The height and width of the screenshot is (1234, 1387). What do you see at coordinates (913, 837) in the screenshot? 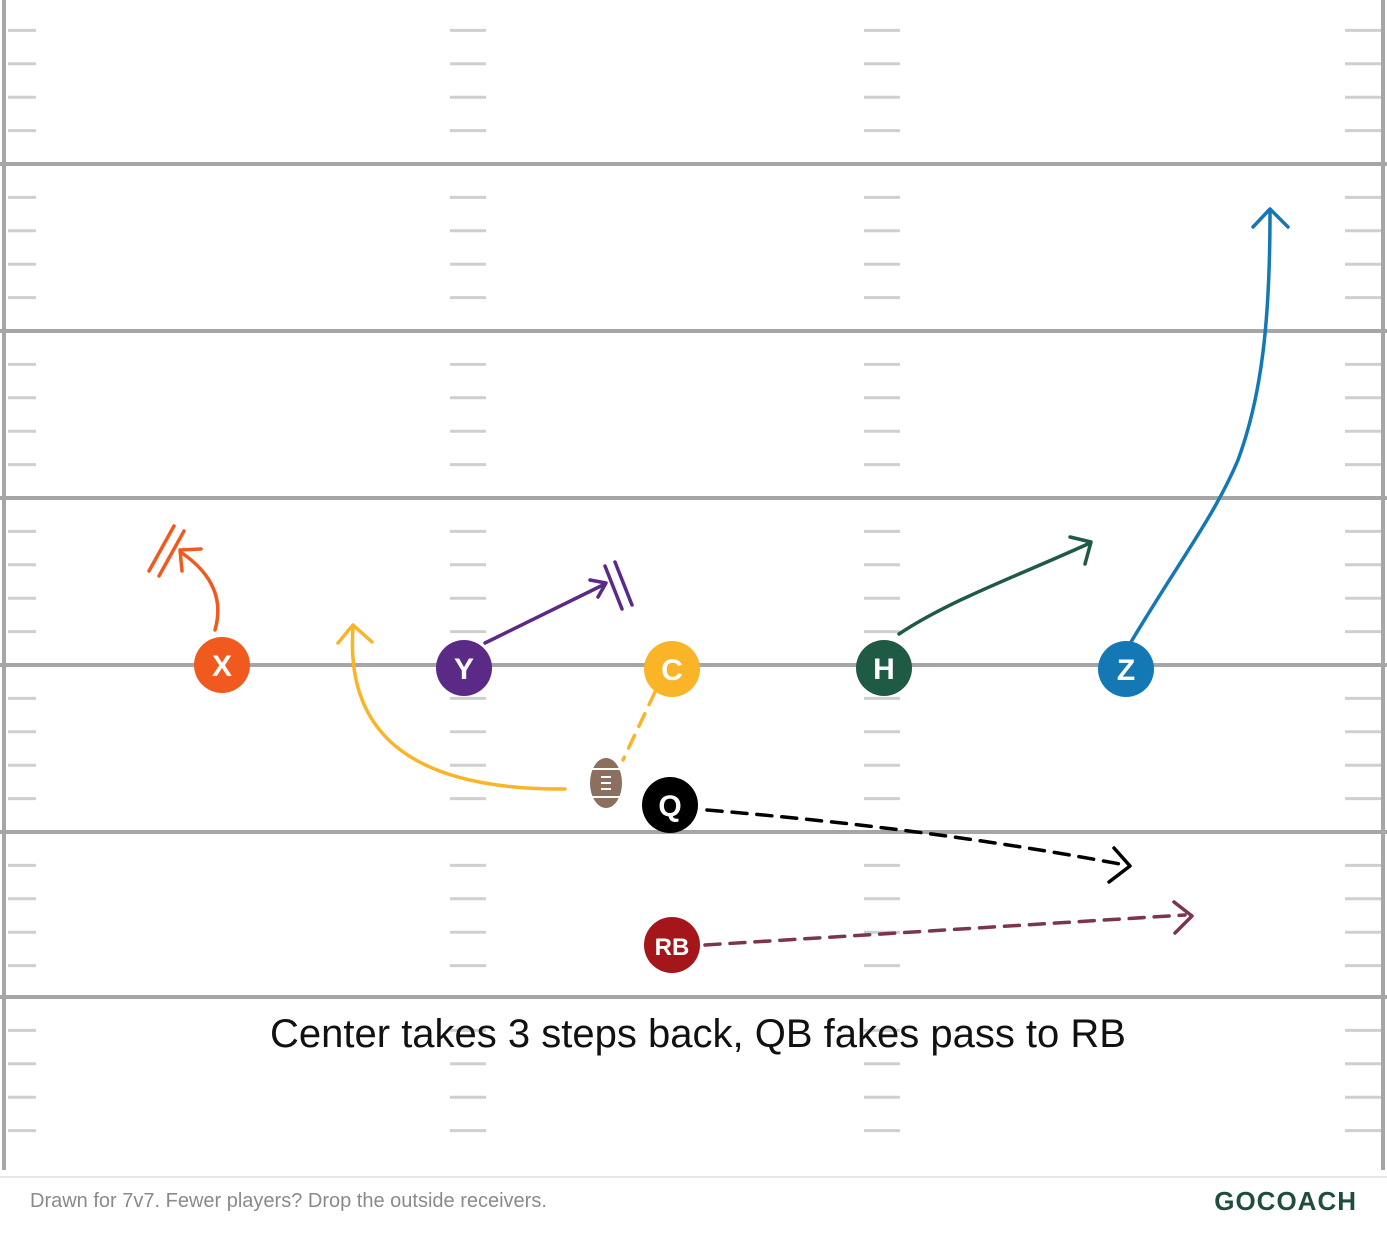
I see `route-q-path` at bounding box center [913, 837].